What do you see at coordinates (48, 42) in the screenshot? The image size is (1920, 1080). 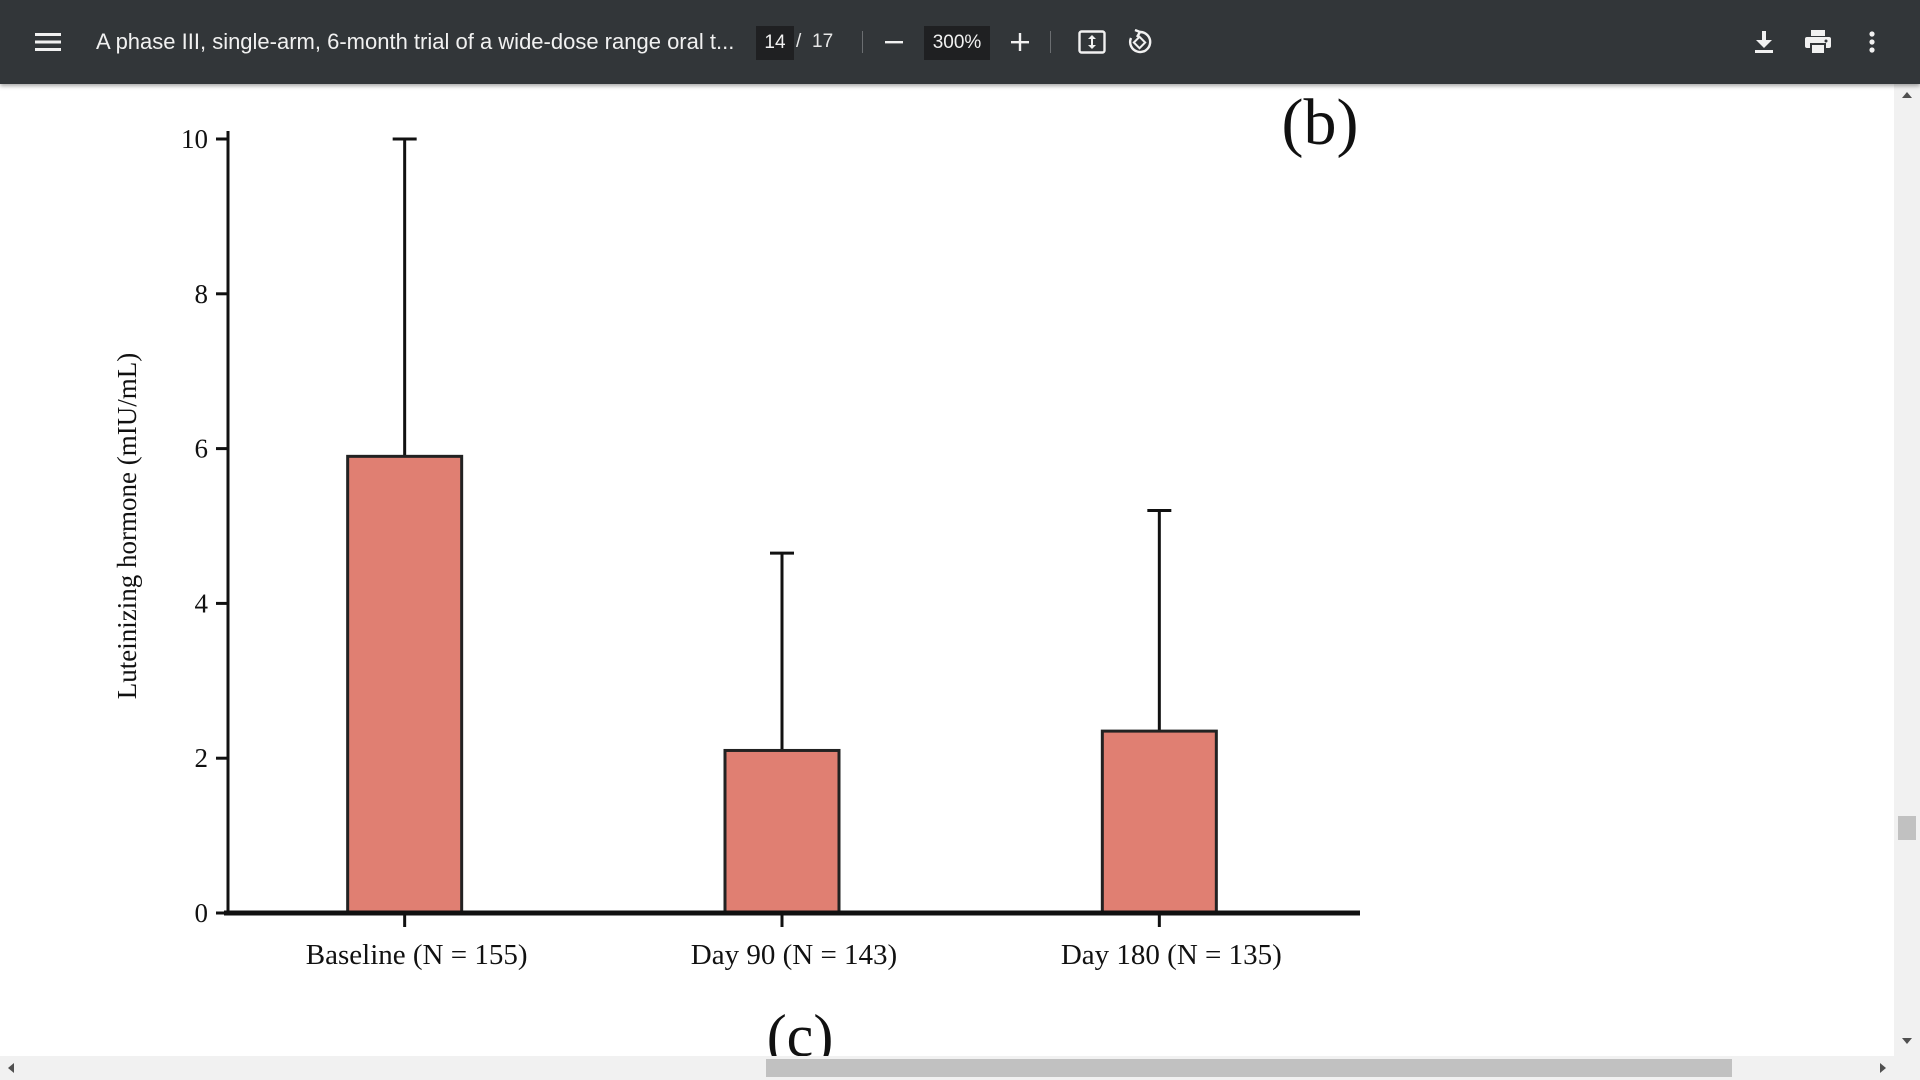 I see `menu-icon` at bounding box center [48, 42].